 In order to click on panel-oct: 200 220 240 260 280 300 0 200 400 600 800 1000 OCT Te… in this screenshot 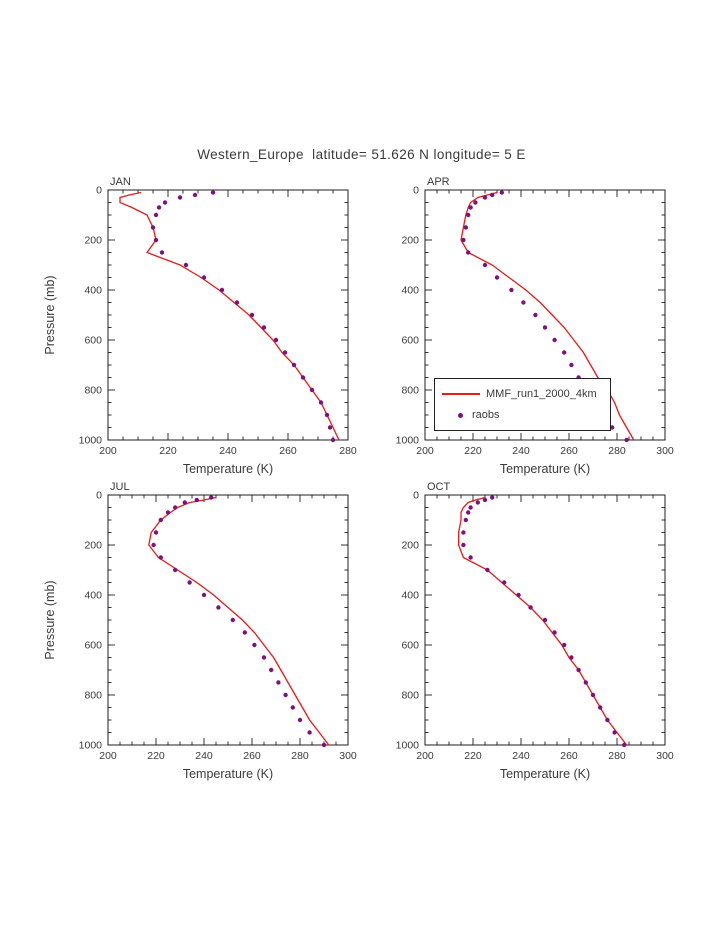, I will do `click(535, 631)`.